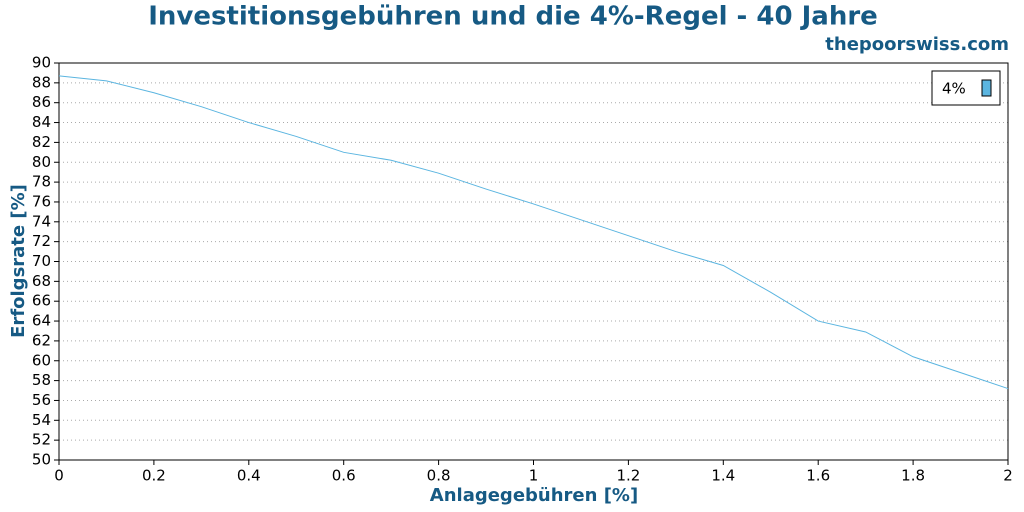  I want to click on y-tick-label: 82, so click(41, 142).